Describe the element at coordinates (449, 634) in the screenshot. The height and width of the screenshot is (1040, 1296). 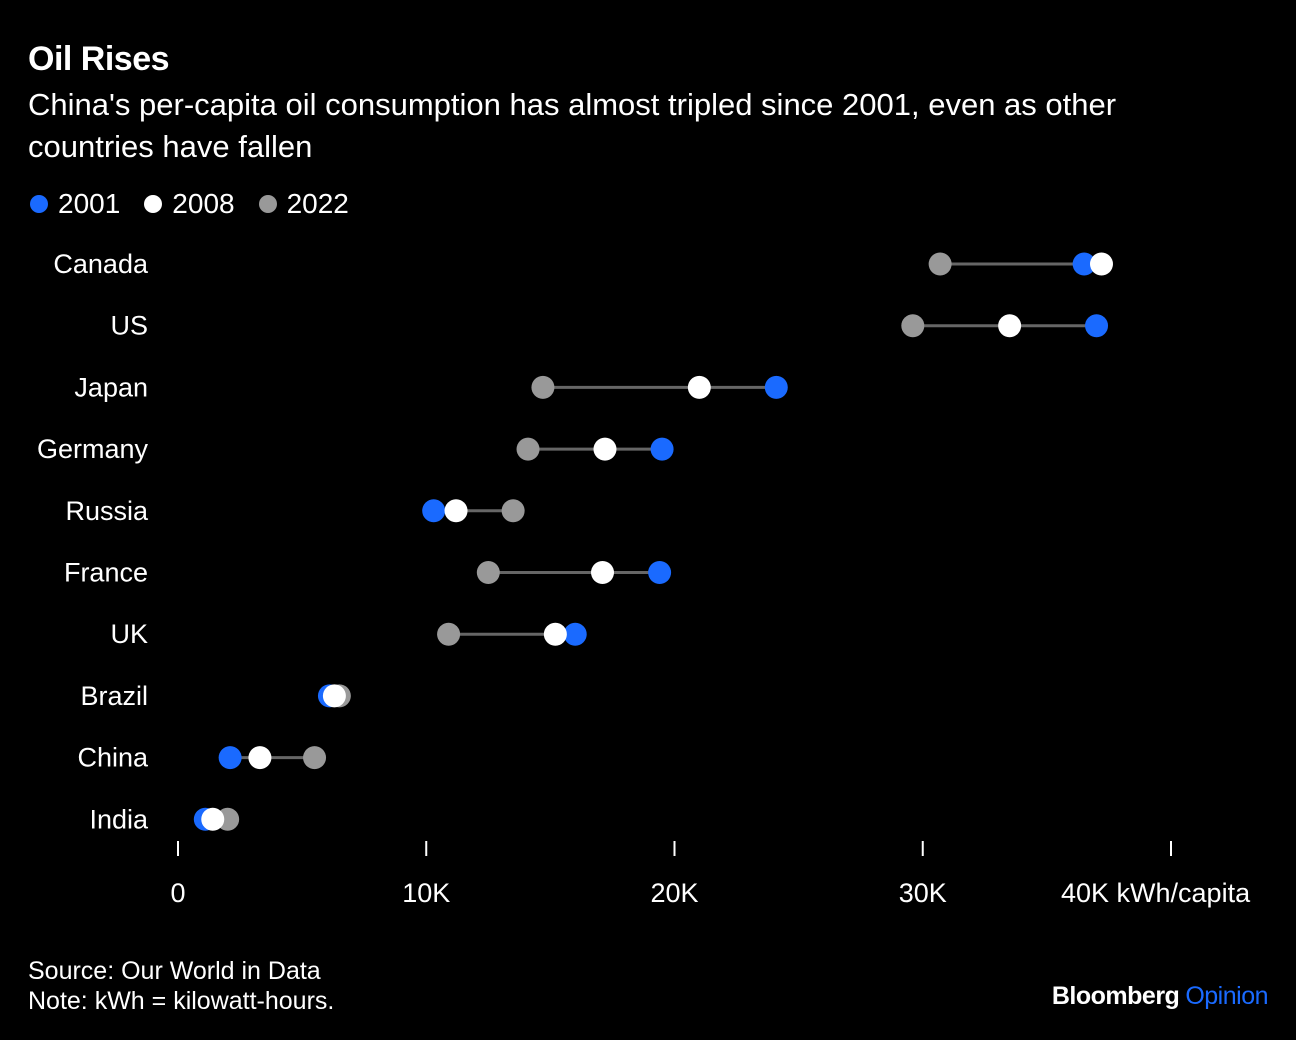
I see `dot-uk-2022` at that location.